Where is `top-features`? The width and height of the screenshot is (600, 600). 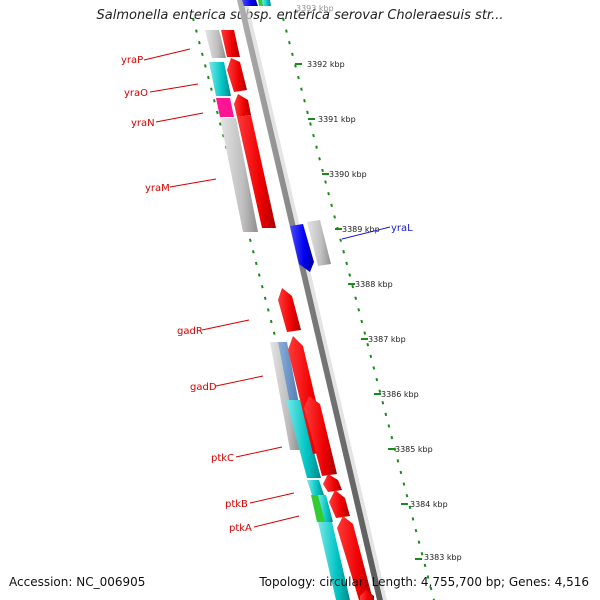
top-features is located at coordinates (256, 3).